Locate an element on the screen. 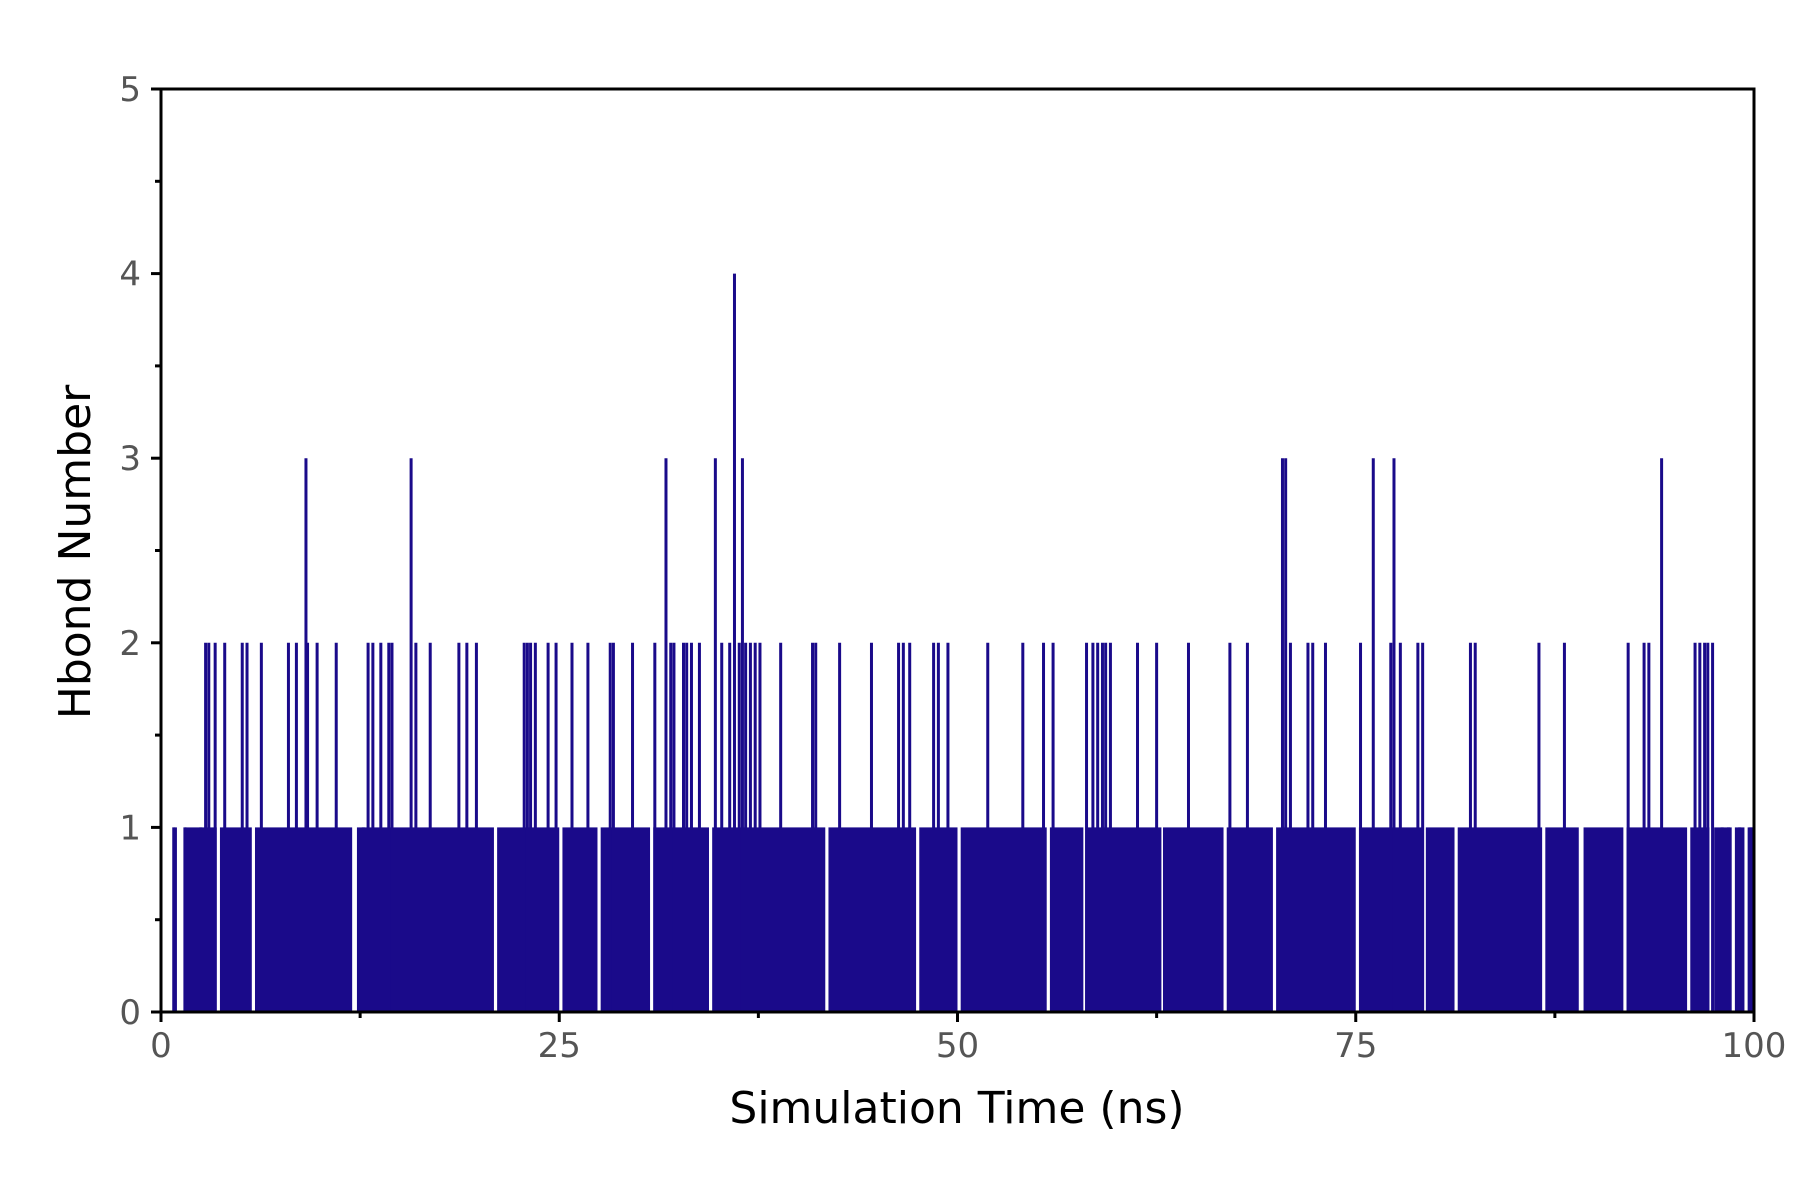 This screenshot has height=1200, width=1800. x-tick-label: 25 is located at coordinates (559, 1046).